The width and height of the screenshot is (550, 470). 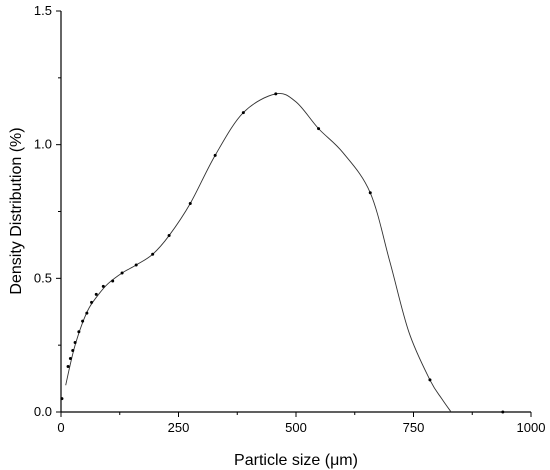 What do you see at coordinates (43, 411) in the screenshot?
I see `y-tick-label: 0.0` at bounding box center [43, 411].